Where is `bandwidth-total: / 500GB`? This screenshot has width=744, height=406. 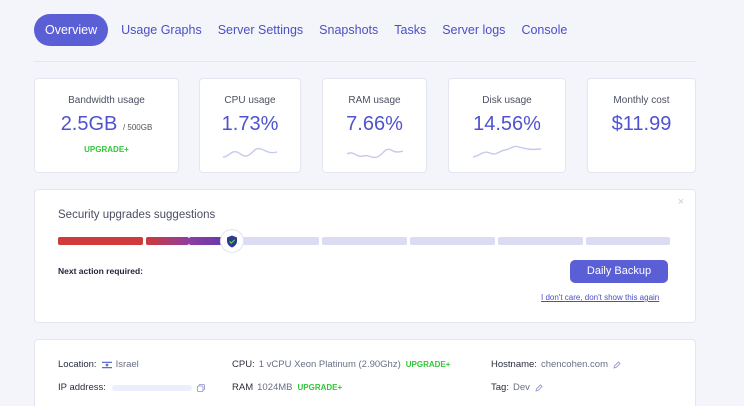 bandwidth-total: / 500GB is located at coordinates (137, 127).